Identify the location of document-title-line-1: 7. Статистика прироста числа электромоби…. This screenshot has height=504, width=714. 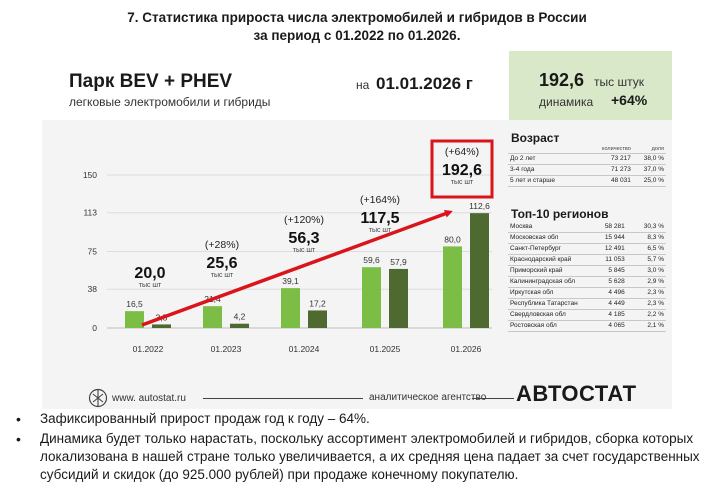
(357, 17).